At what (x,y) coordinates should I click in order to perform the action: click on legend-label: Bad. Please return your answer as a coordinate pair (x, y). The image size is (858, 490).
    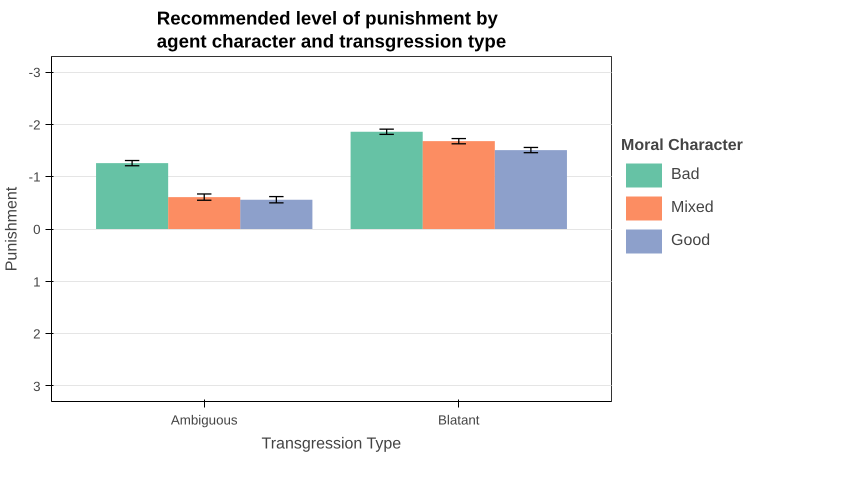
    Looking at the image, I should click on (685, 175).